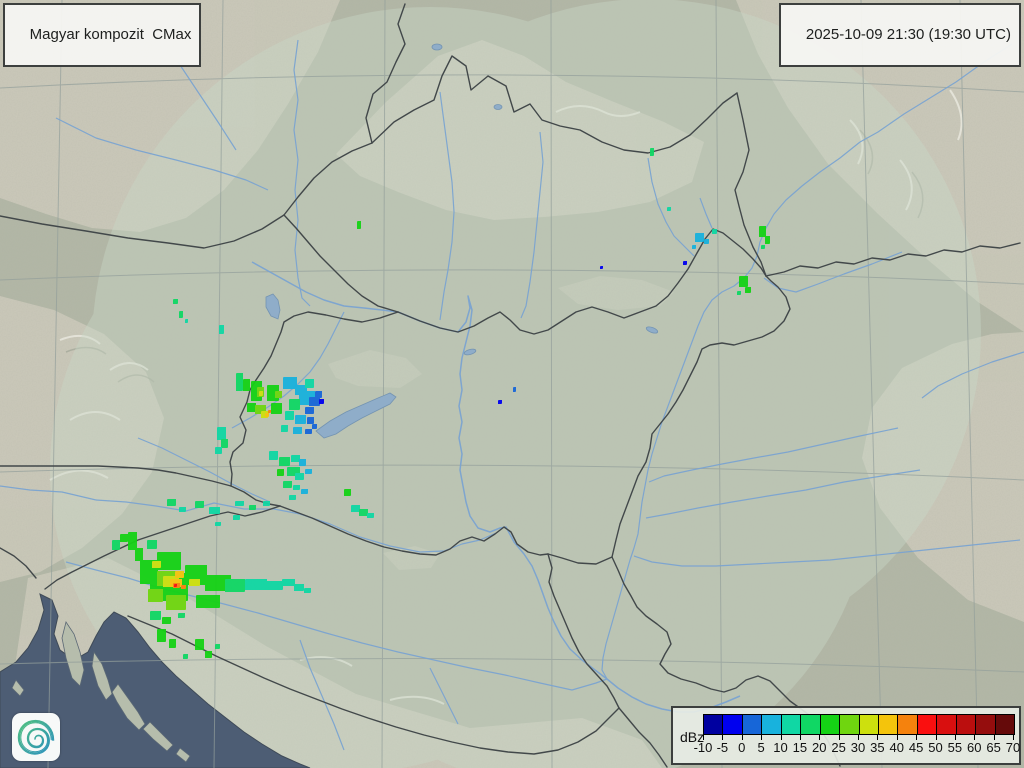 Image resolution: width=1024 pixels, height=768 pixels. What do you see at coordinates (703, 747) in the screenshot?
I see `legend-tick-label: -10` at bounding box center [703, 747].